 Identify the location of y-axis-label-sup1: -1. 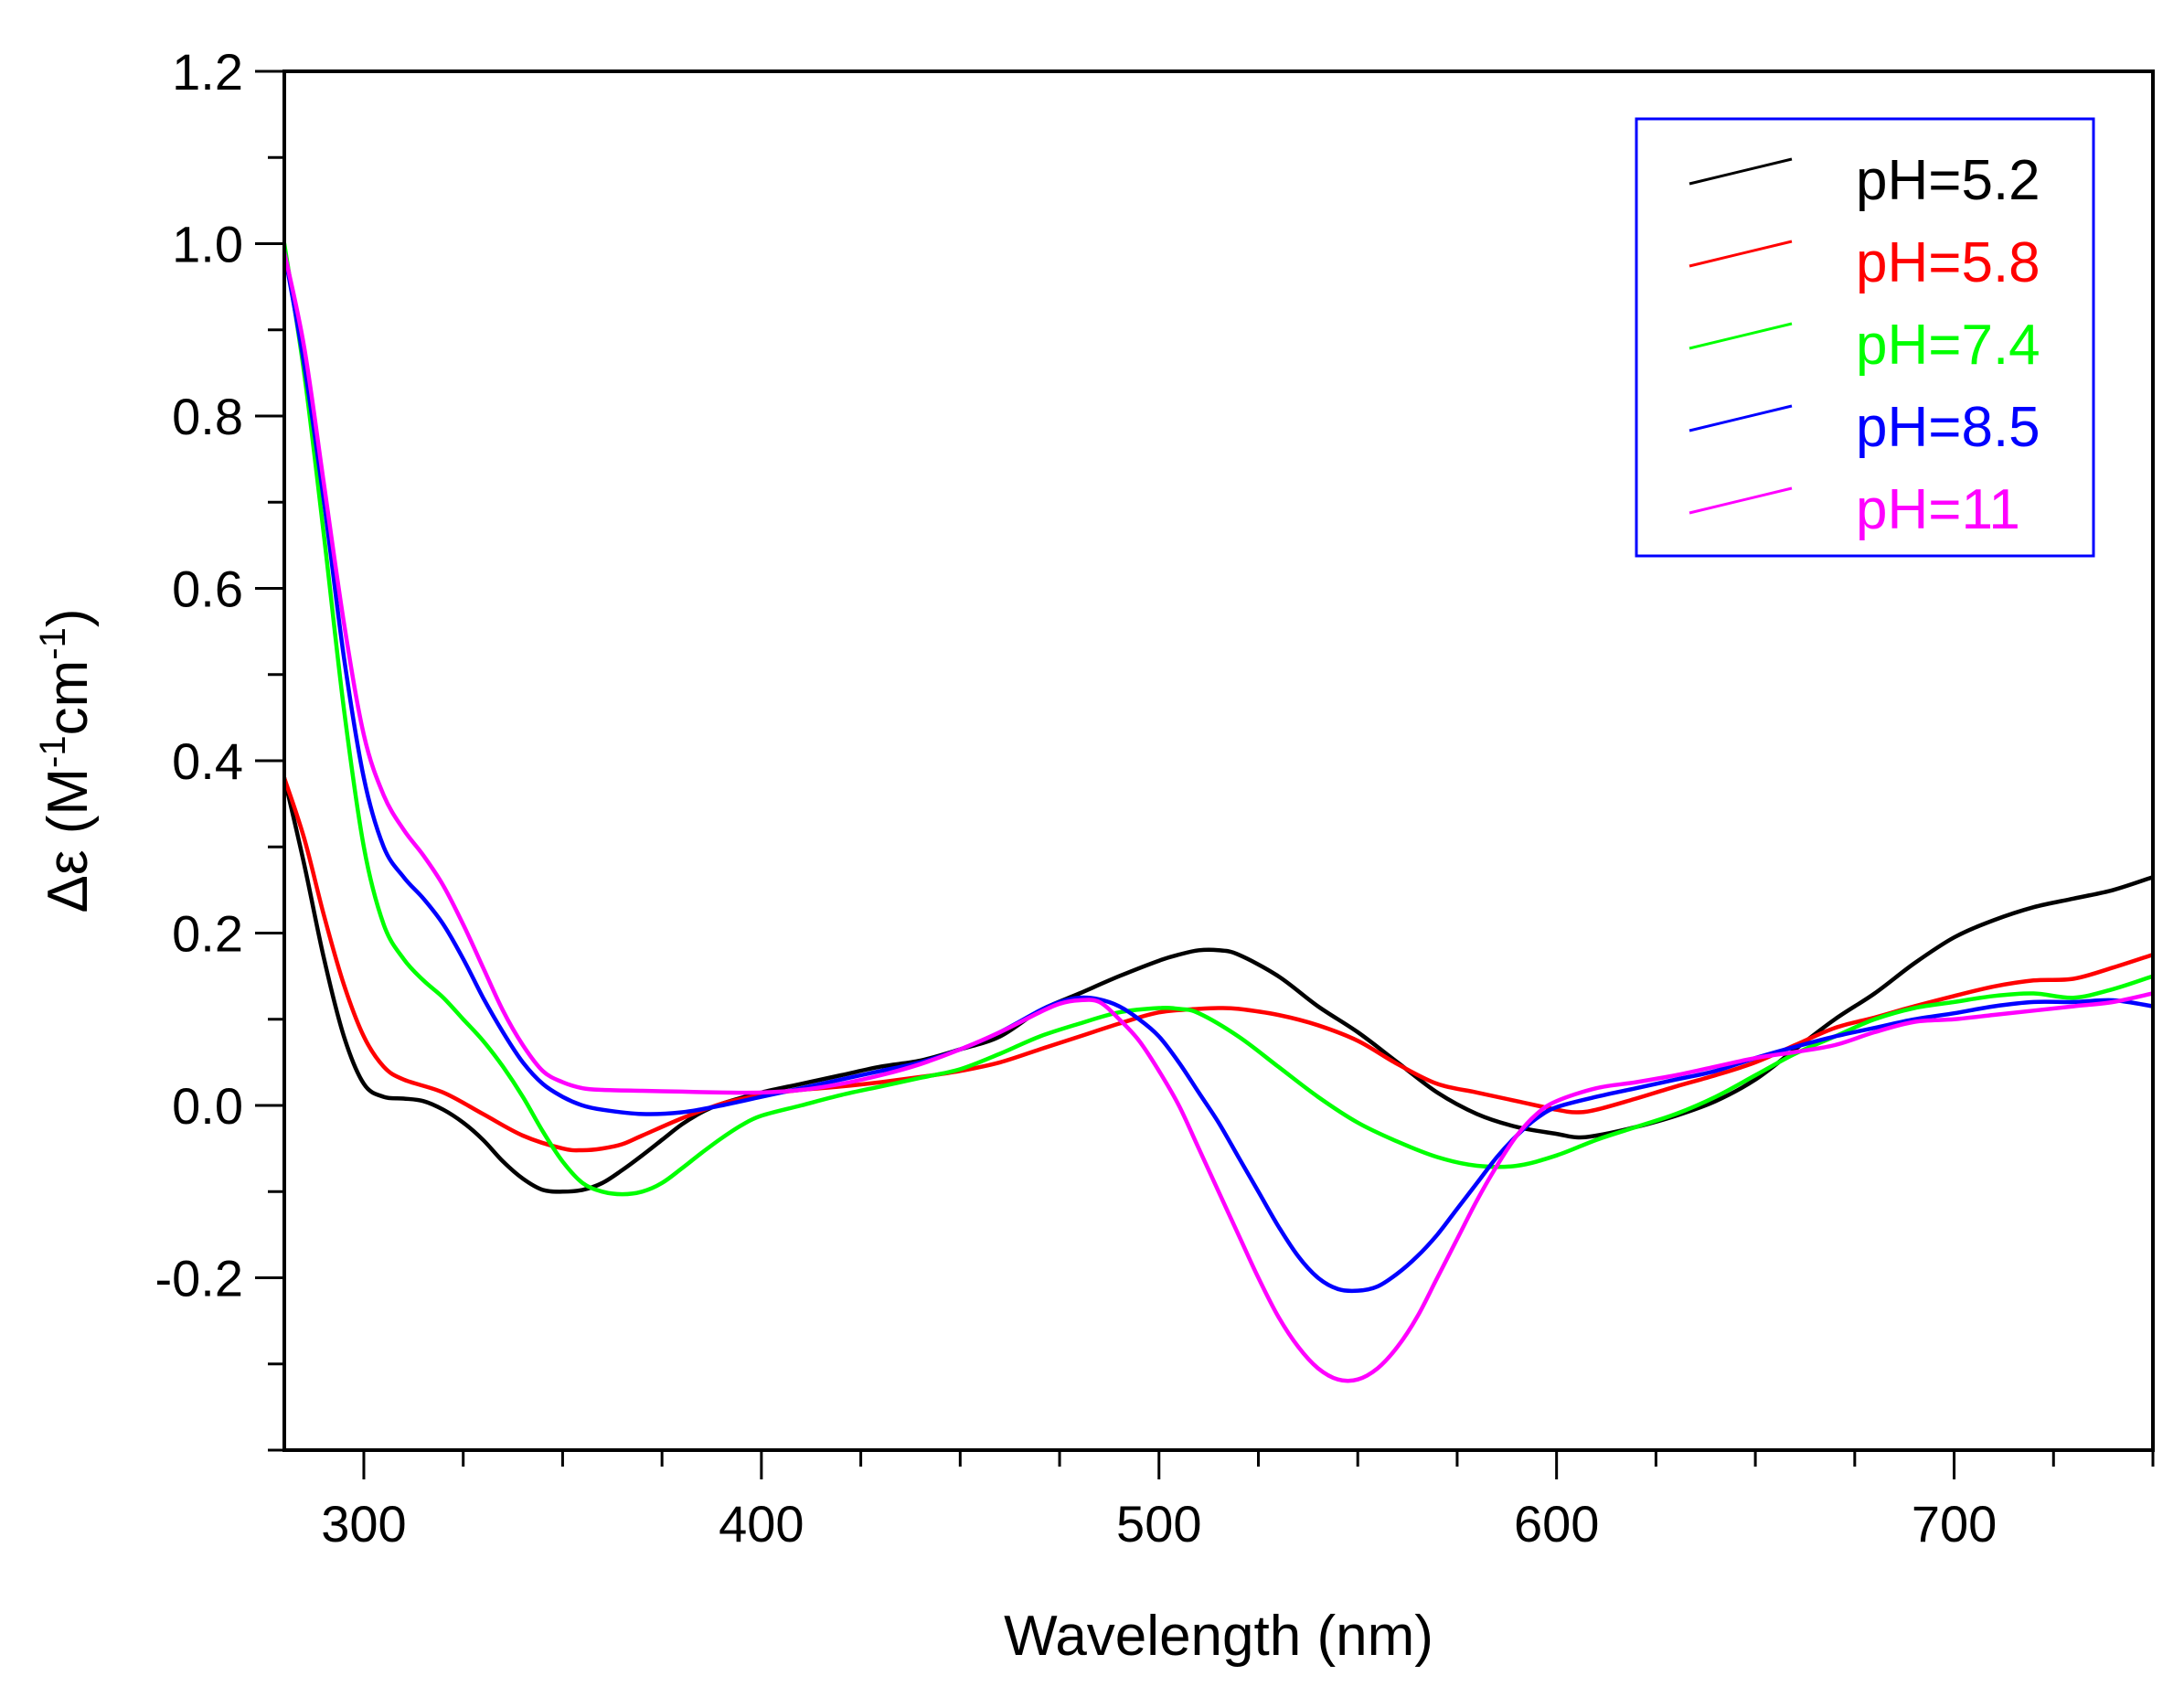
(53, 751).